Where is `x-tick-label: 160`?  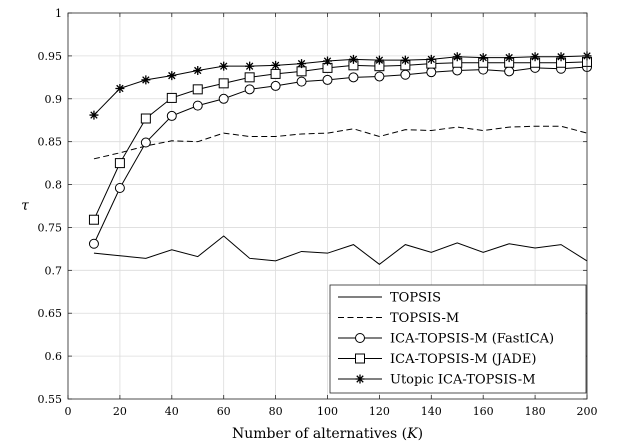 x-tick-label: 160 is located at coordinates (483, 411).